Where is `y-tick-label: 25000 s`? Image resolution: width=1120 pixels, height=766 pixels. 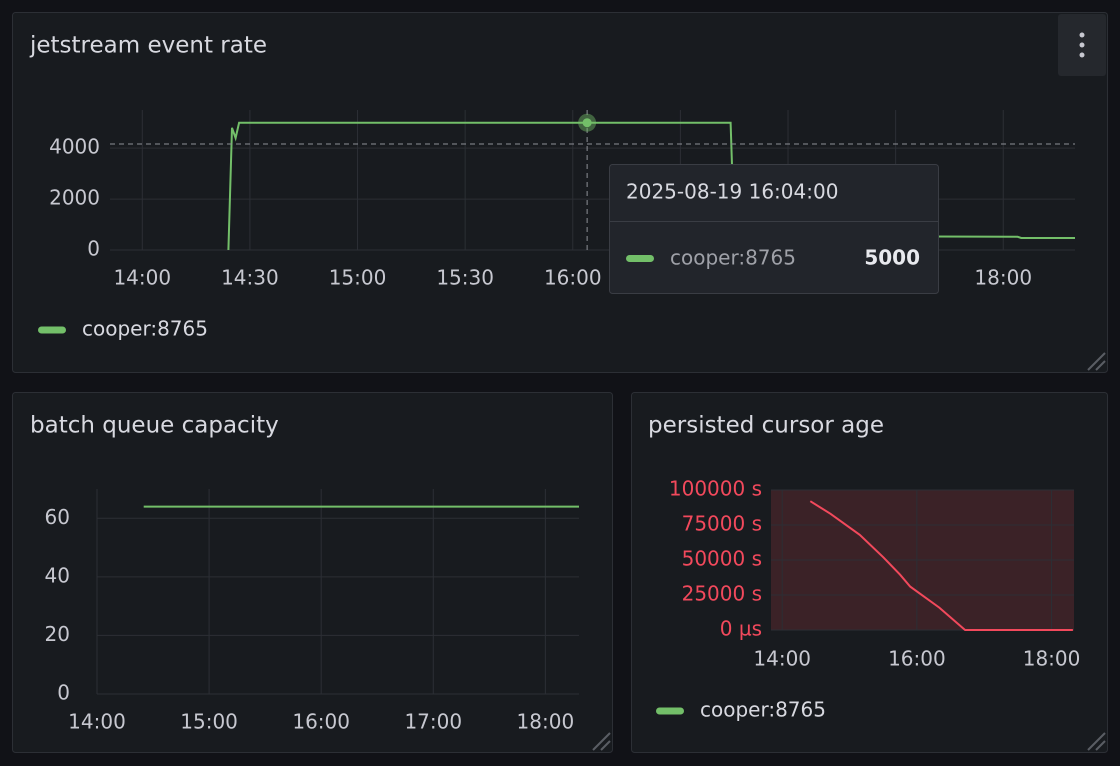
y-tick-label: 25000 s is located at coordinates (722, 594).